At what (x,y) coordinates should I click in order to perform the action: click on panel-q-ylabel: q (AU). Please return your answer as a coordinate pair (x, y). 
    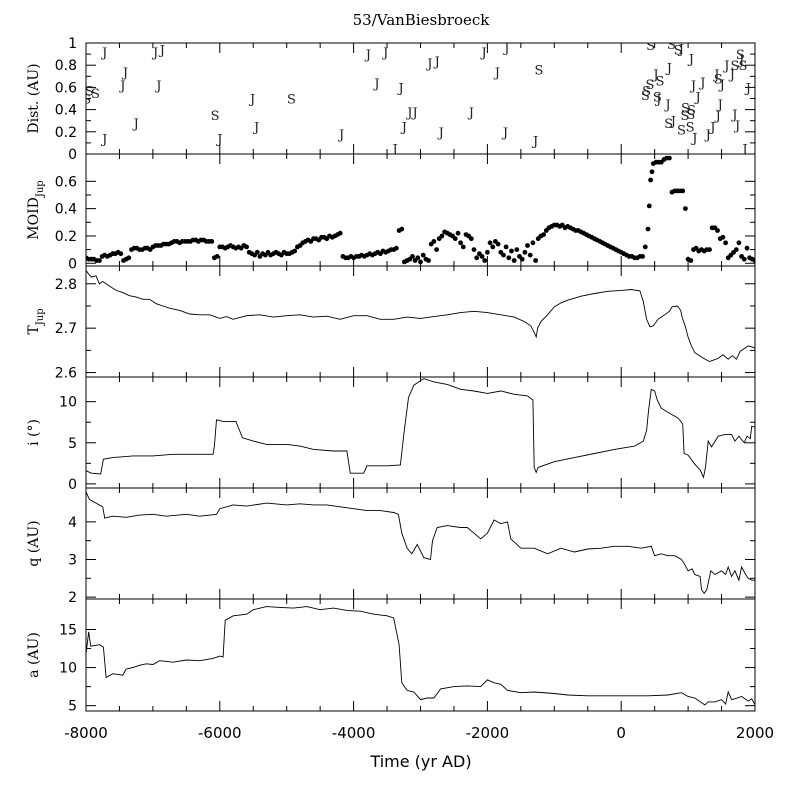
    Looking at the image, I should click on (34, 543).